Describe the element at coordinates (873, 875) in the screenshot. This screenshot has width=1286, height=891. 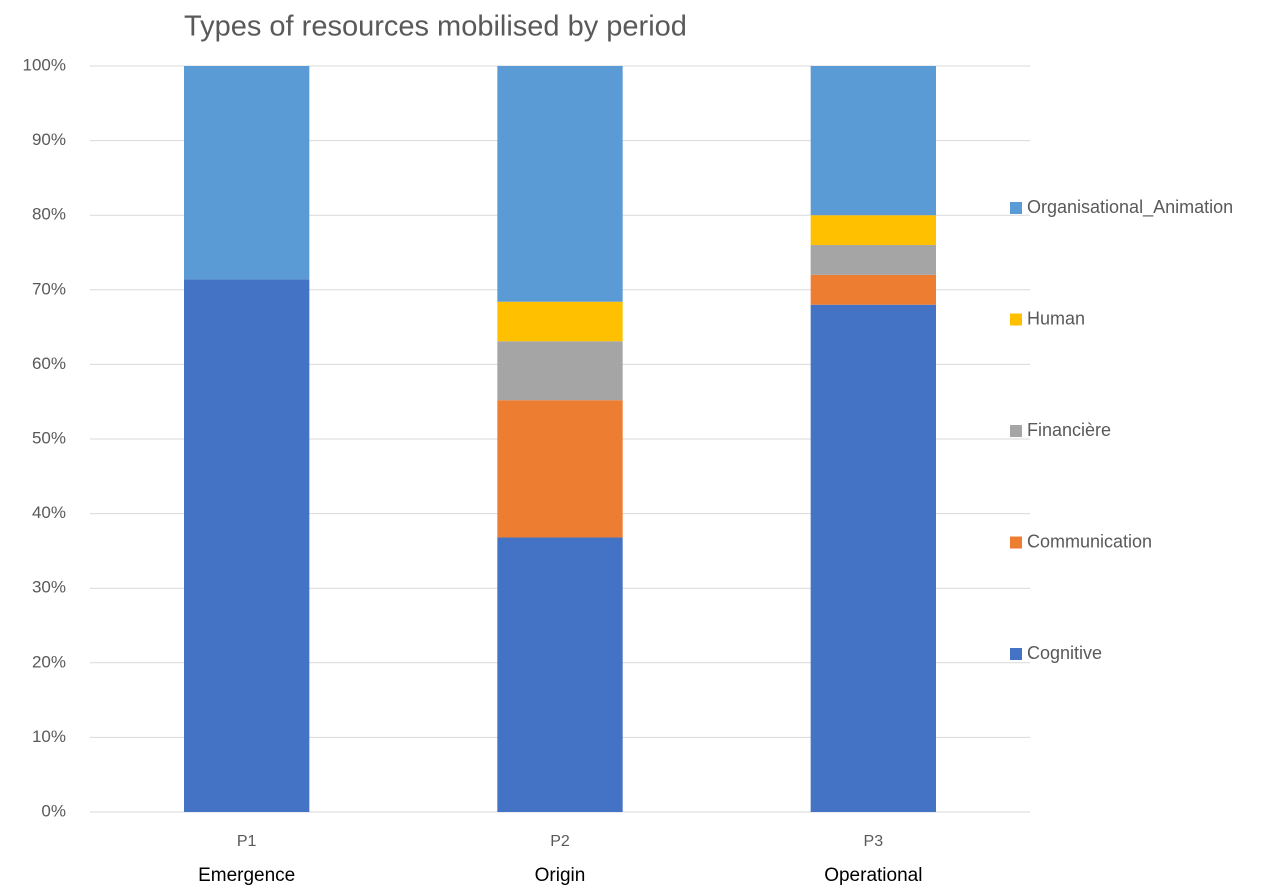
I see `period-name: Operational` at that location.